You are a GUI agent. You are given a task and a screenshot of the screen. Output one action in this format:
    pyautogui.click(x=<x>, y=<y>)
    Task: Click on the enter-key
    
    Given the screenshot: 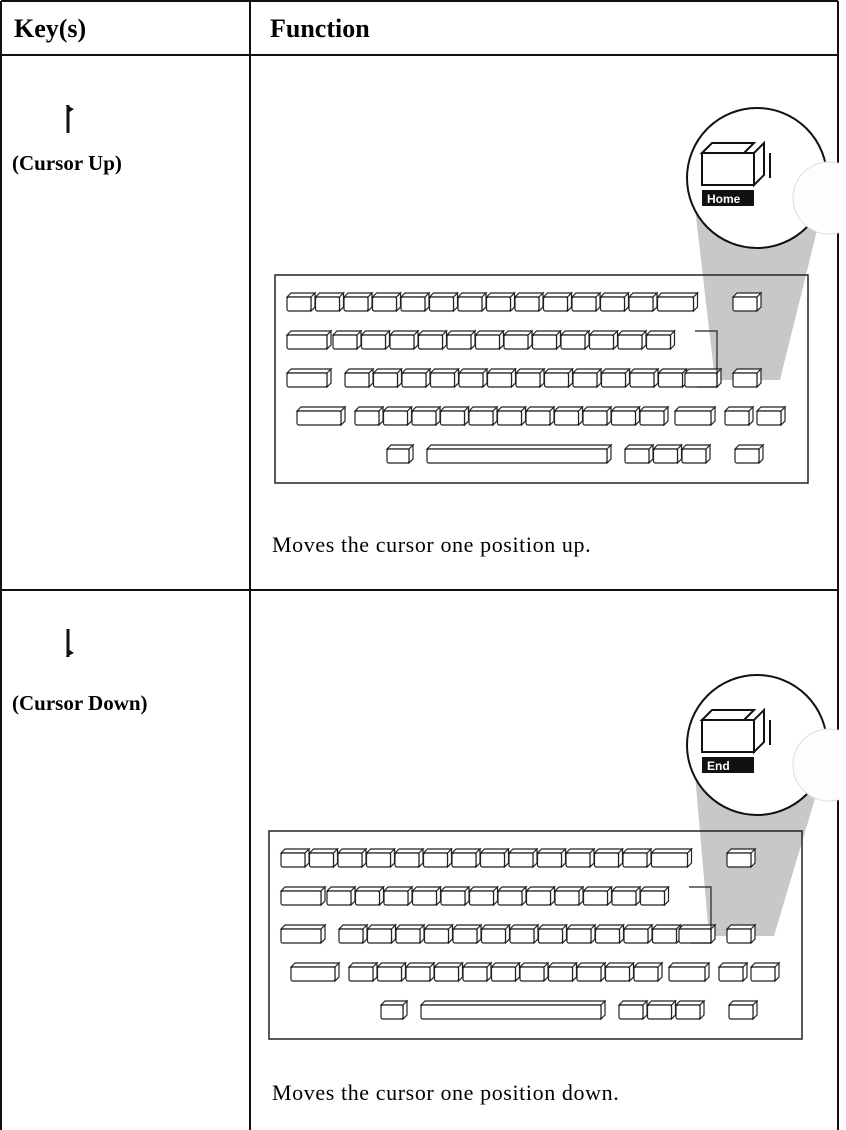 What is the action you would take?
    pyautogui.click(x=700, y=915)
    